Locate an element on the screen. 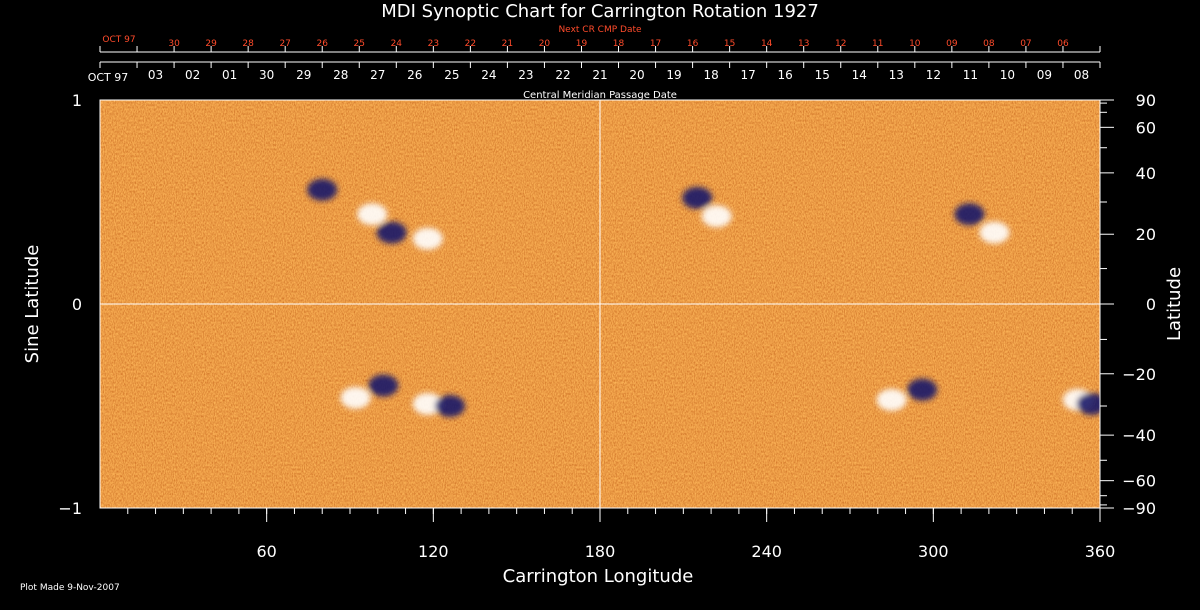  y-left-tick-label: −1 is located at coordinates (70, 508).